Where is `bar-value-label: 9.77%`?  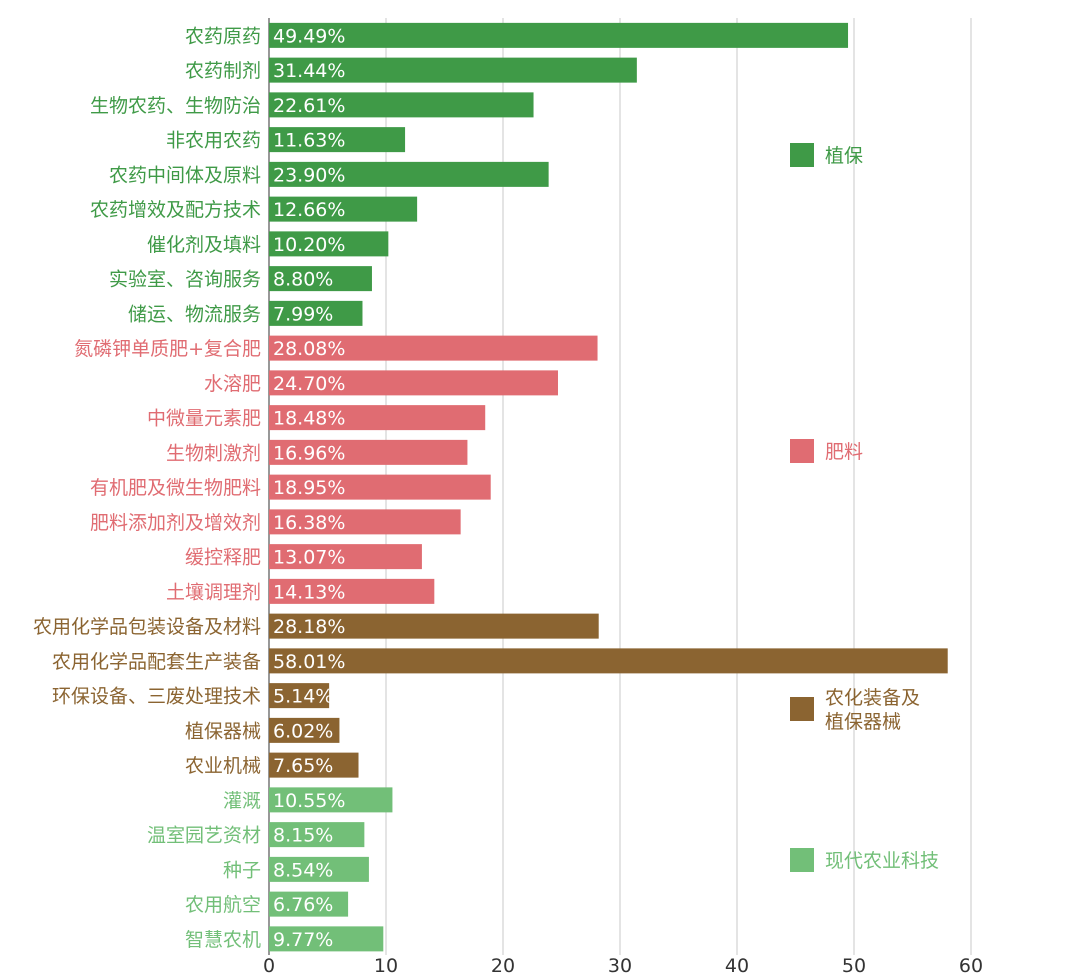
bar-value-label: 9.77% is located at coordinates (303, 940).